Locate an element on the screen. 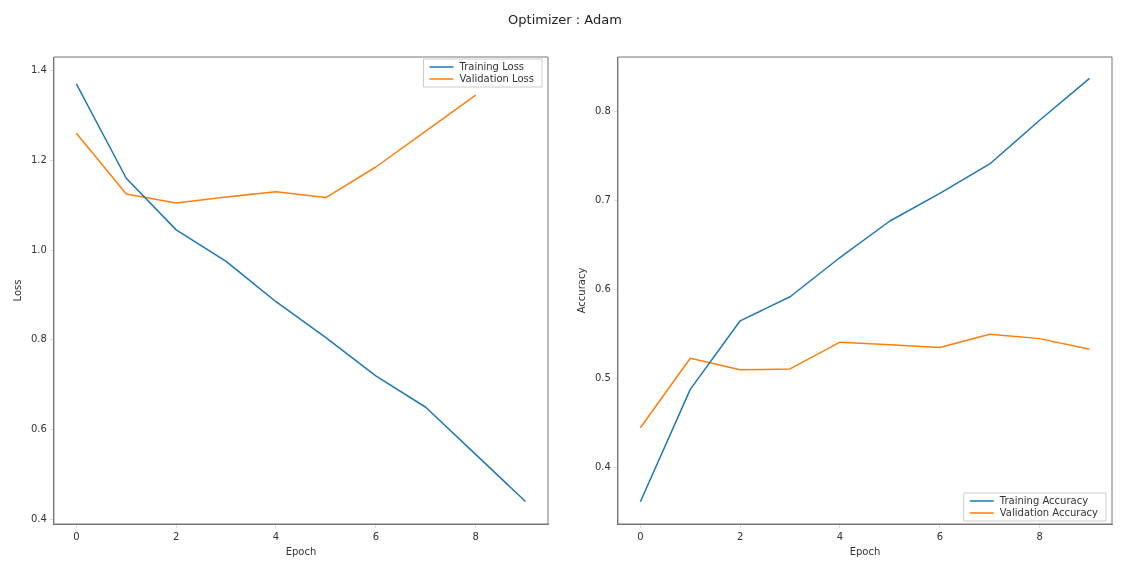 The width and height of the screenshot is (1130, 573). legend-label: Training Accuracy is located at coordinates (1043, 500).